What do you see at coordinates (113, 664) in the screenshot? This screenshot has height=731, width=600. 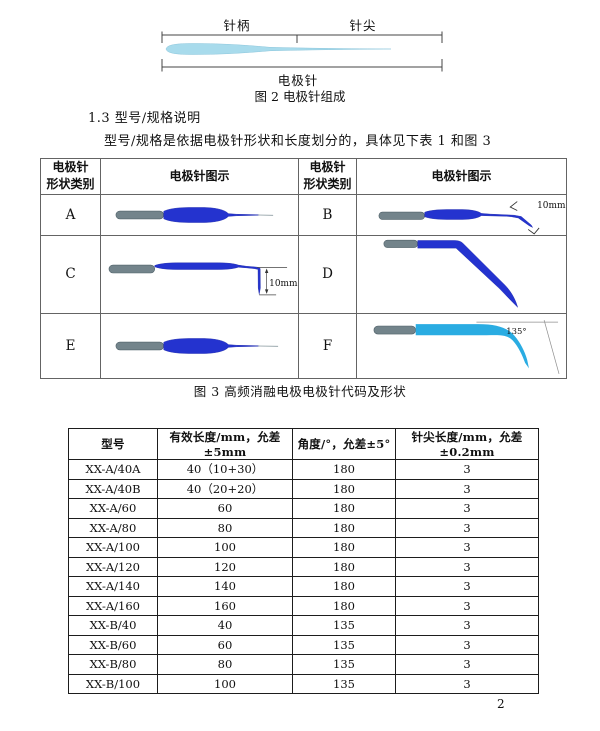 I see `spec-cell-model: XX-B/80` at bounding box center [113, 664].